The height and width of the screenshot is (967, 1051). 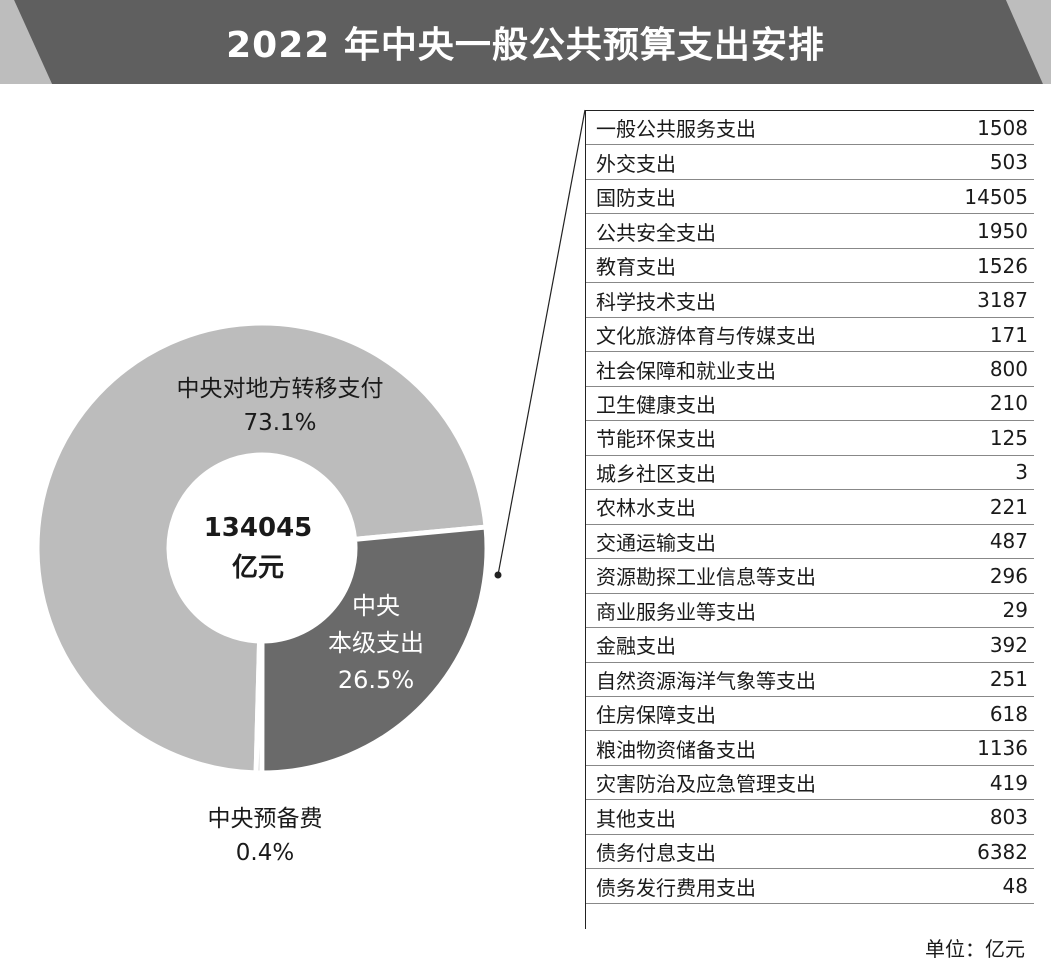 I want to click on table-row: 金融支出 392, so click(x=810, y=645).